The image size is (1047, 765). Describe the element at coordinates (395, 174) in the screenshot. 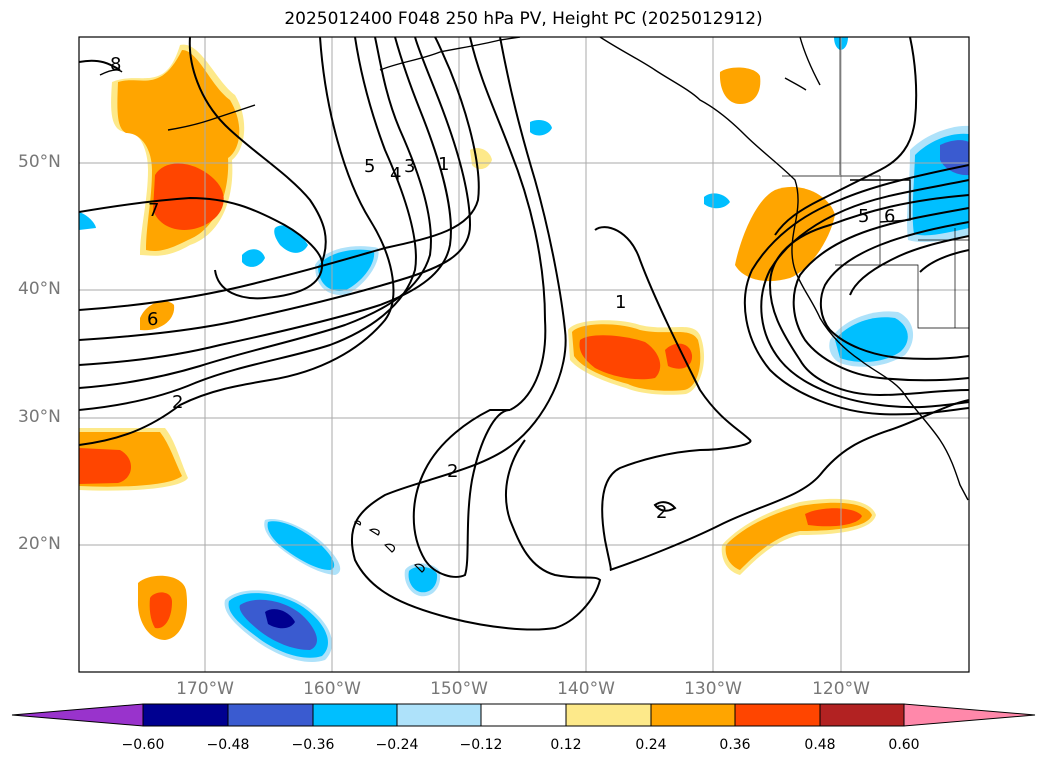

I see `contour-label: 4` at that location.